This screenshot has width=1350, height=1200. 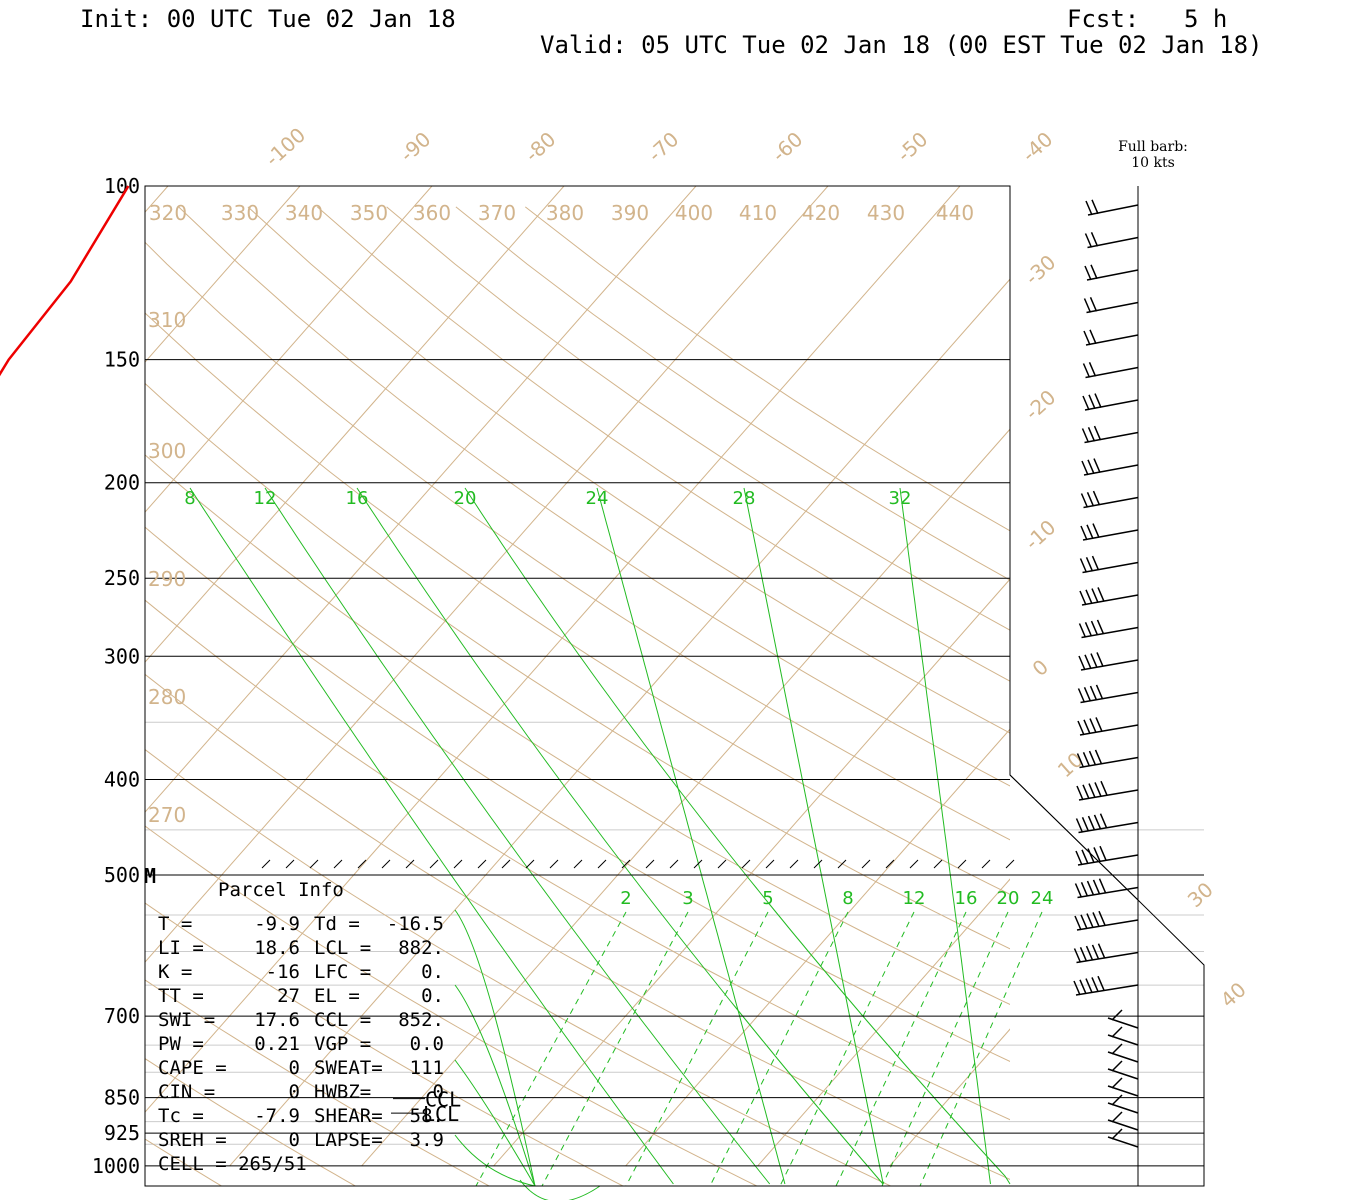 I want to click on theta-label: 290, so click(x=167, y=579).